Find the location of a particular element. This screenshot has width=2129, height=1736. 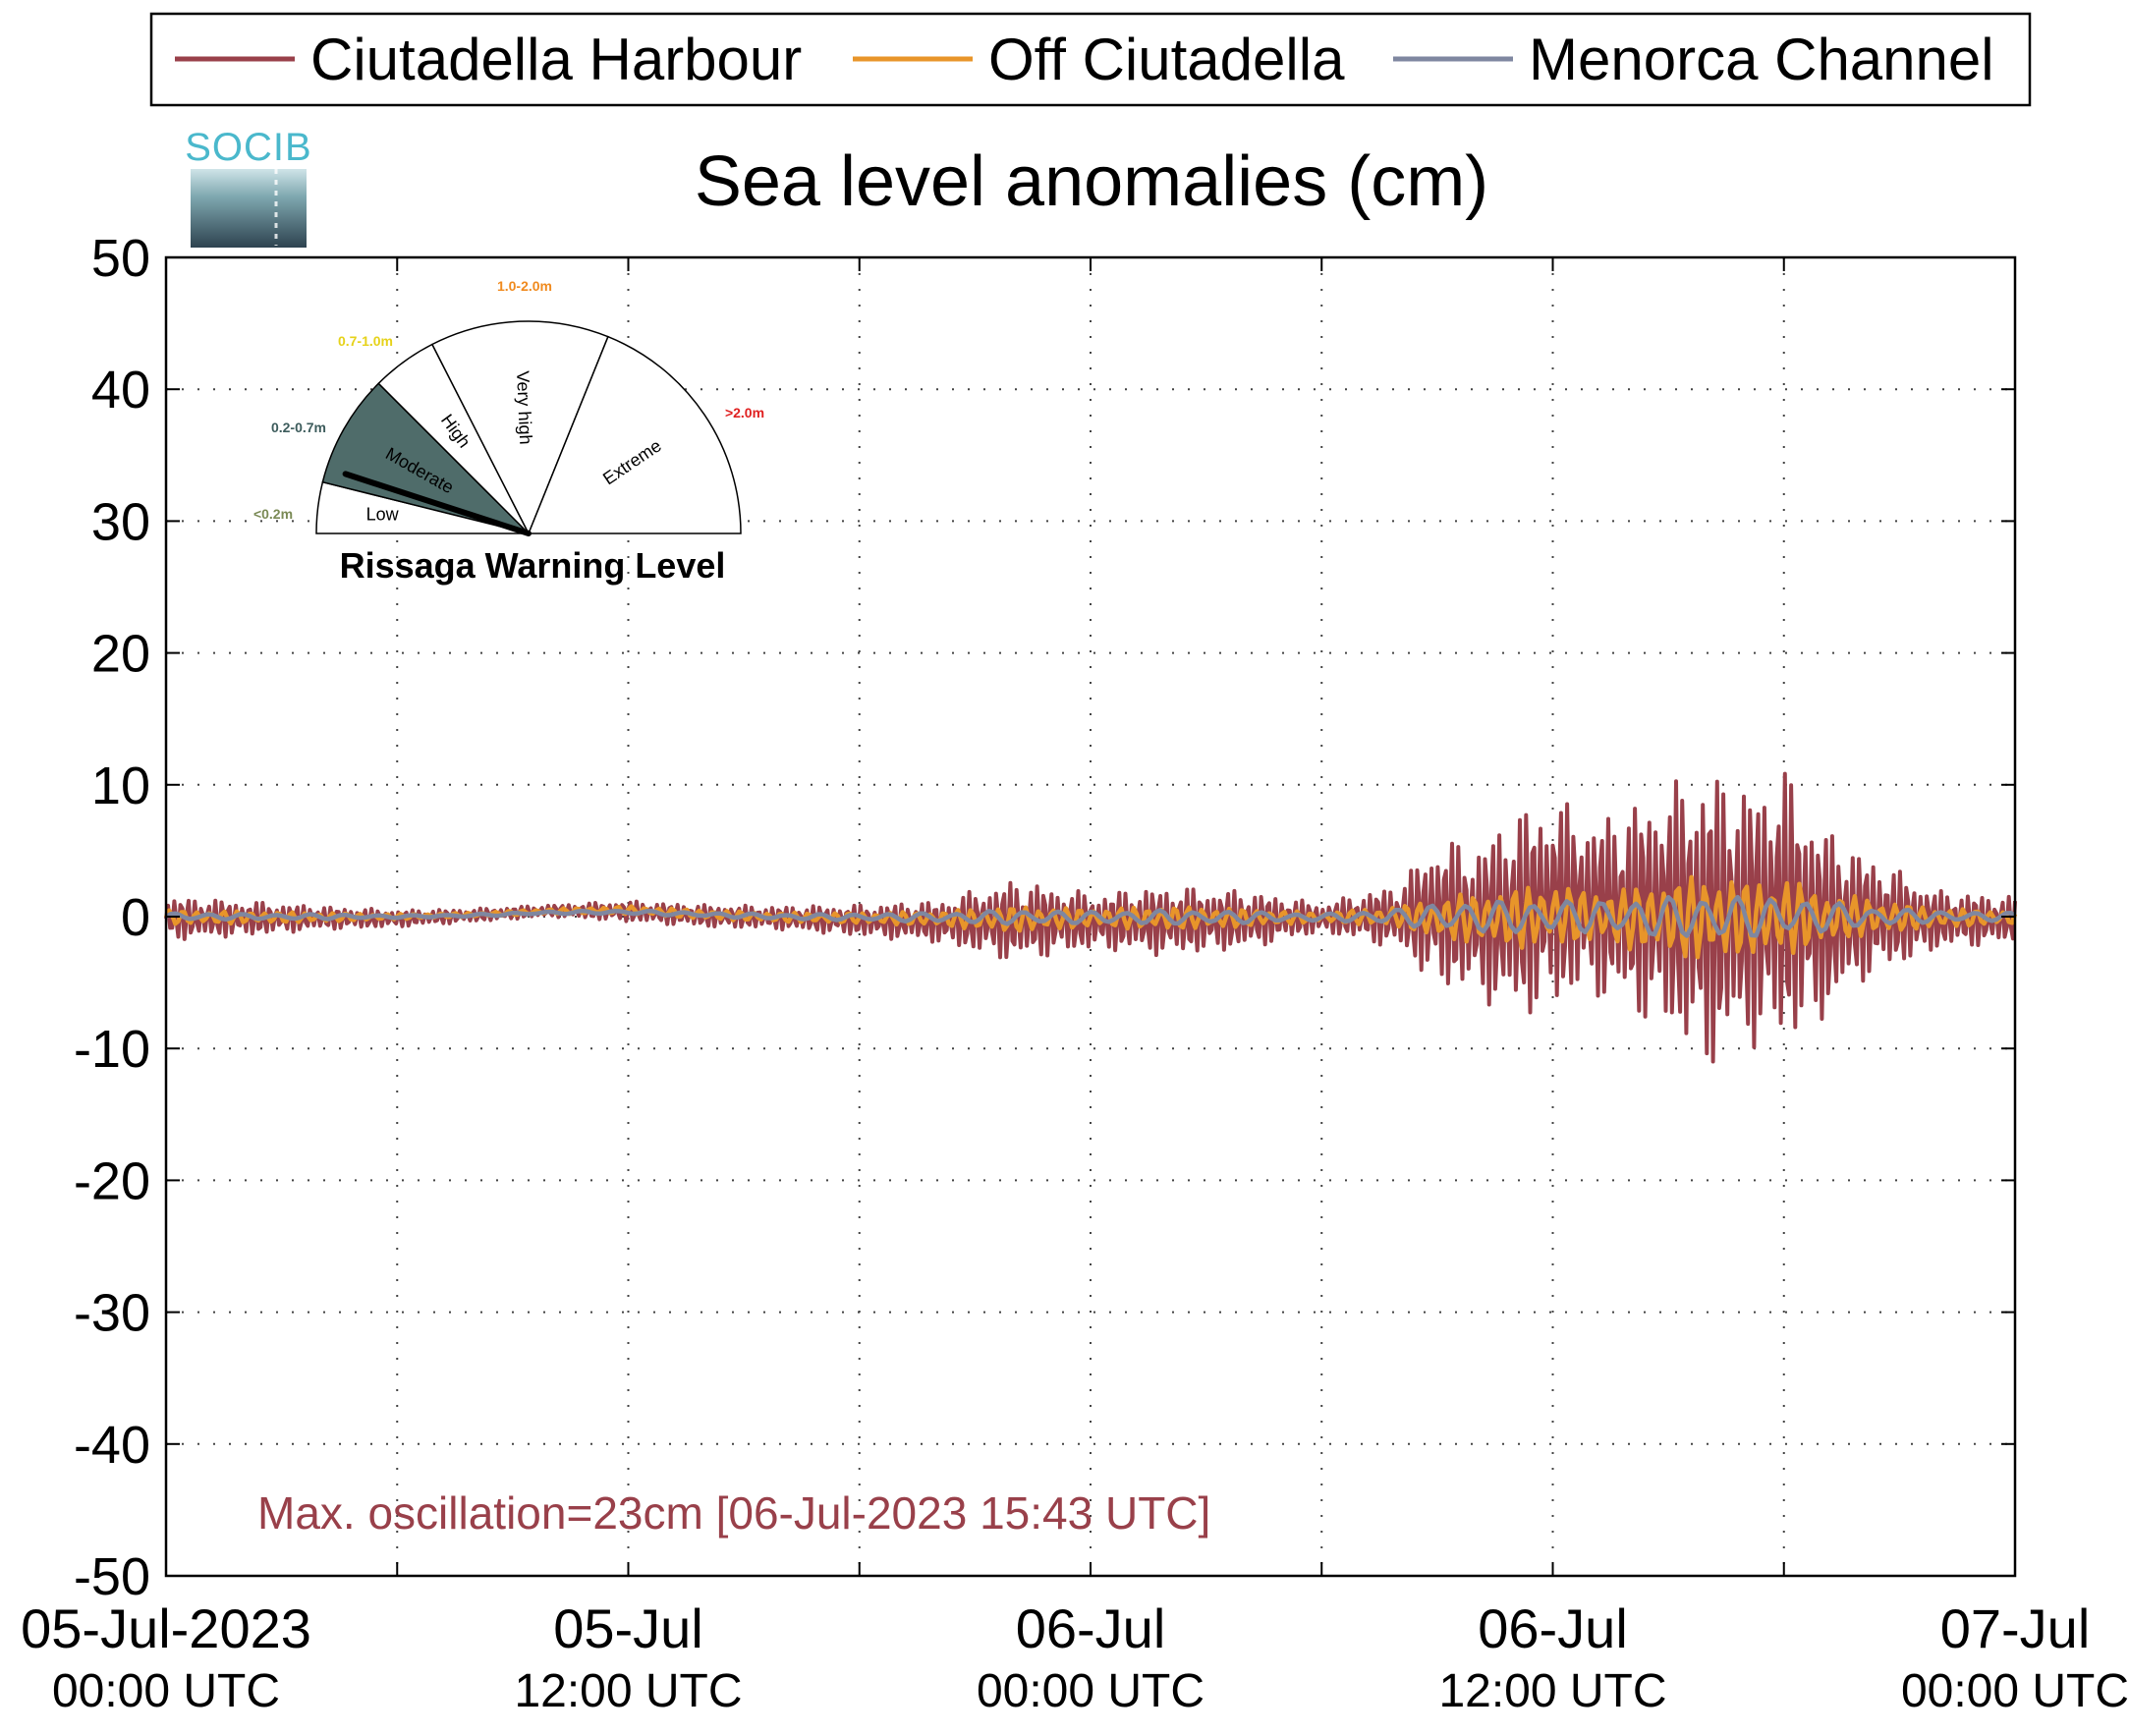

y-tick-label: 40 is located at coordinates (120, 390).